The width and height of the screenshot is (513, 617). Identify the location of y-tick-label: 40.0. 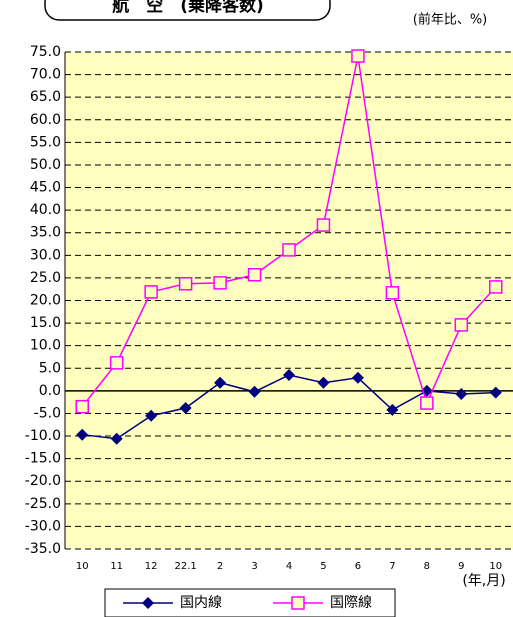
(45, 210).